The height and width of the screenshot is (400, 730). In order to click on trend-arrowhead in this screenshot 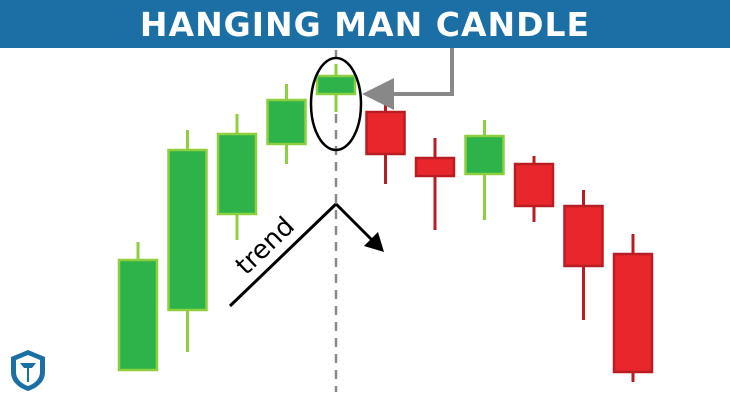, I will do `click(374, 242)`.